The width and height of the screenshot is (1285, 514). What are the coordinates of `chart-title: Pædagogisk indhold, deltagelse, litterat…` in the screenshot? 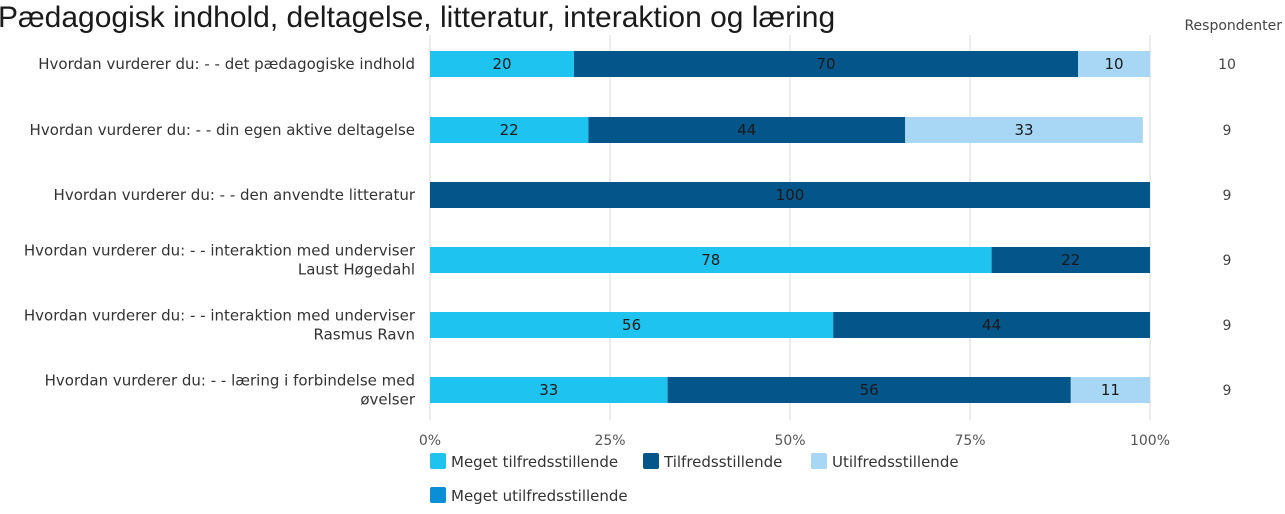 It's located at (417, 17).